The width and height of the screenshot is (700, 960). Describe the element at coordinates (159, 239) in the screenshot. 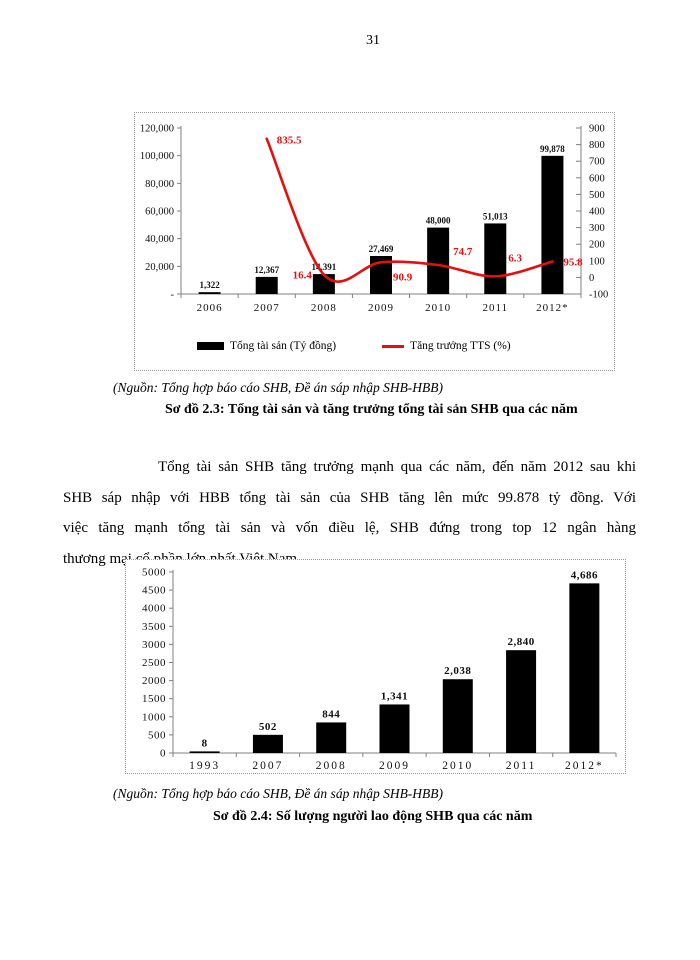

I see `svg-text: 40,000` at that location.